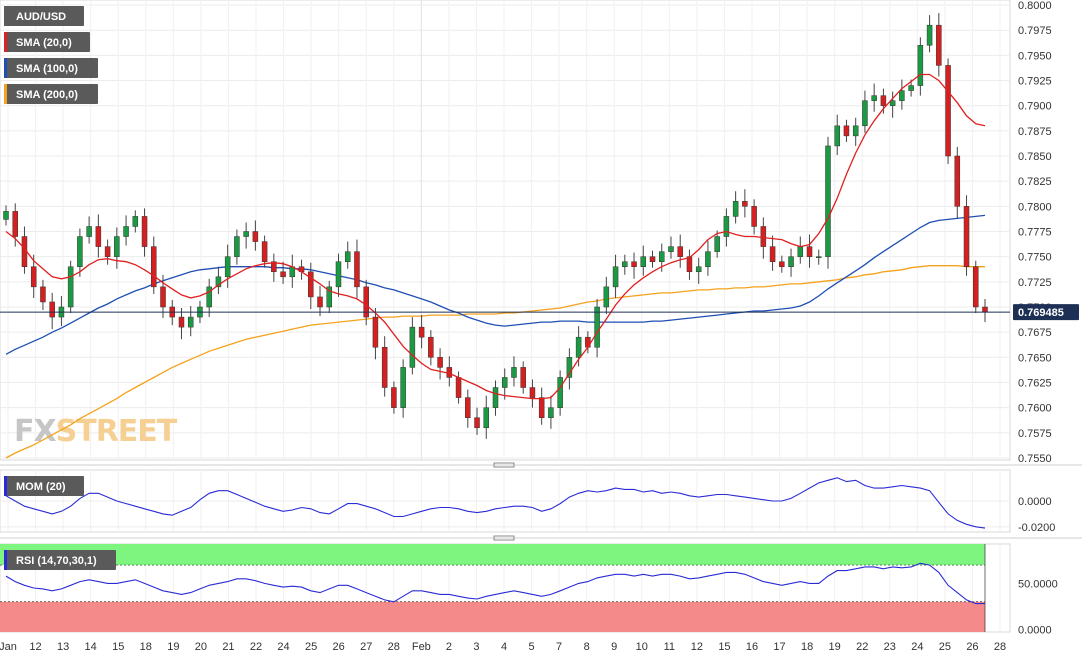 The image size is (1082, 657). Describe the element at coordinates (1035, 283) in the screenshot. I see `y-tick-label: 0.7725` at that location.